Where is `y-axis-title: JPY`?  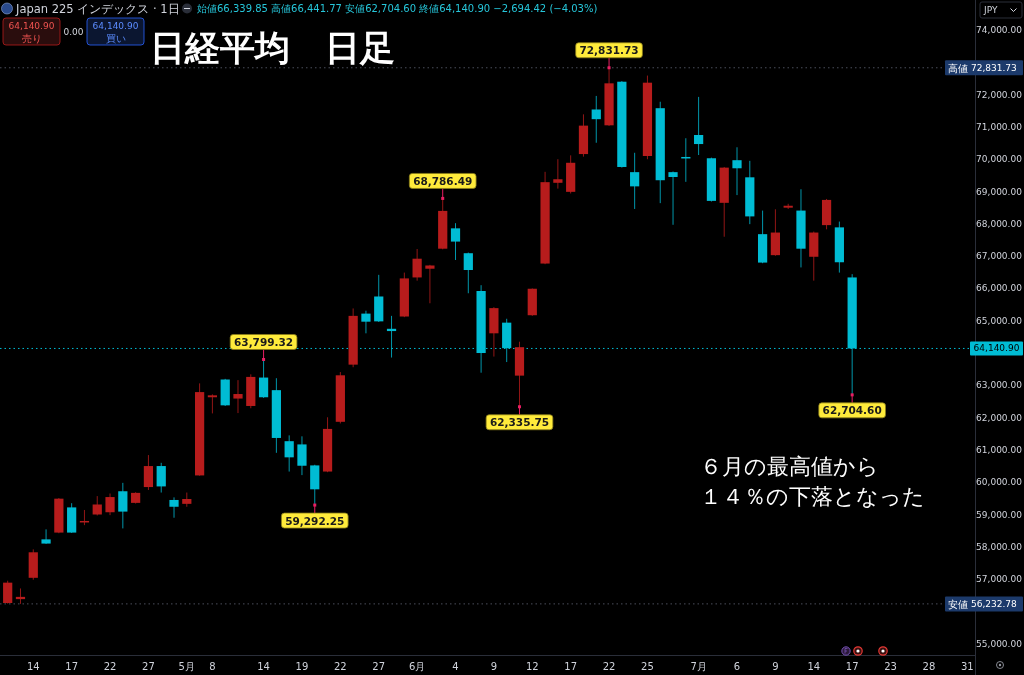
y-axis-title: JPY is located at coordinates (990, 10).